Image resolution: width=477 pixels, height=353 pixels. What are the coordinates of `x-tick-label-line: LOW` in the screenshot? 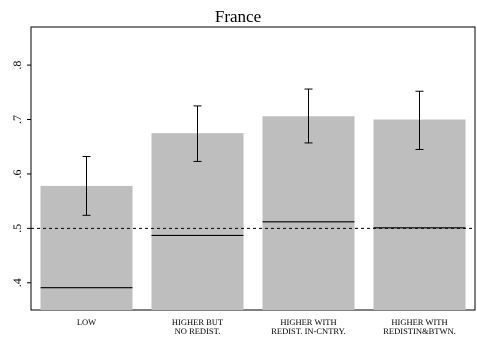 It's located at (86, 322).